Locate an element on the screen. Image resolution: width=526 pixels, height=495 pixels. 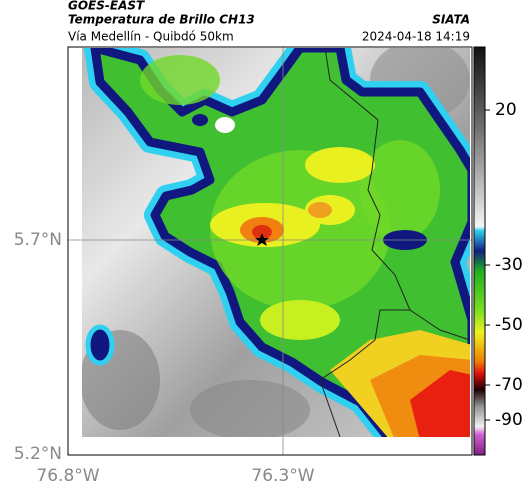
location-star is located at coordinates (262, 239).